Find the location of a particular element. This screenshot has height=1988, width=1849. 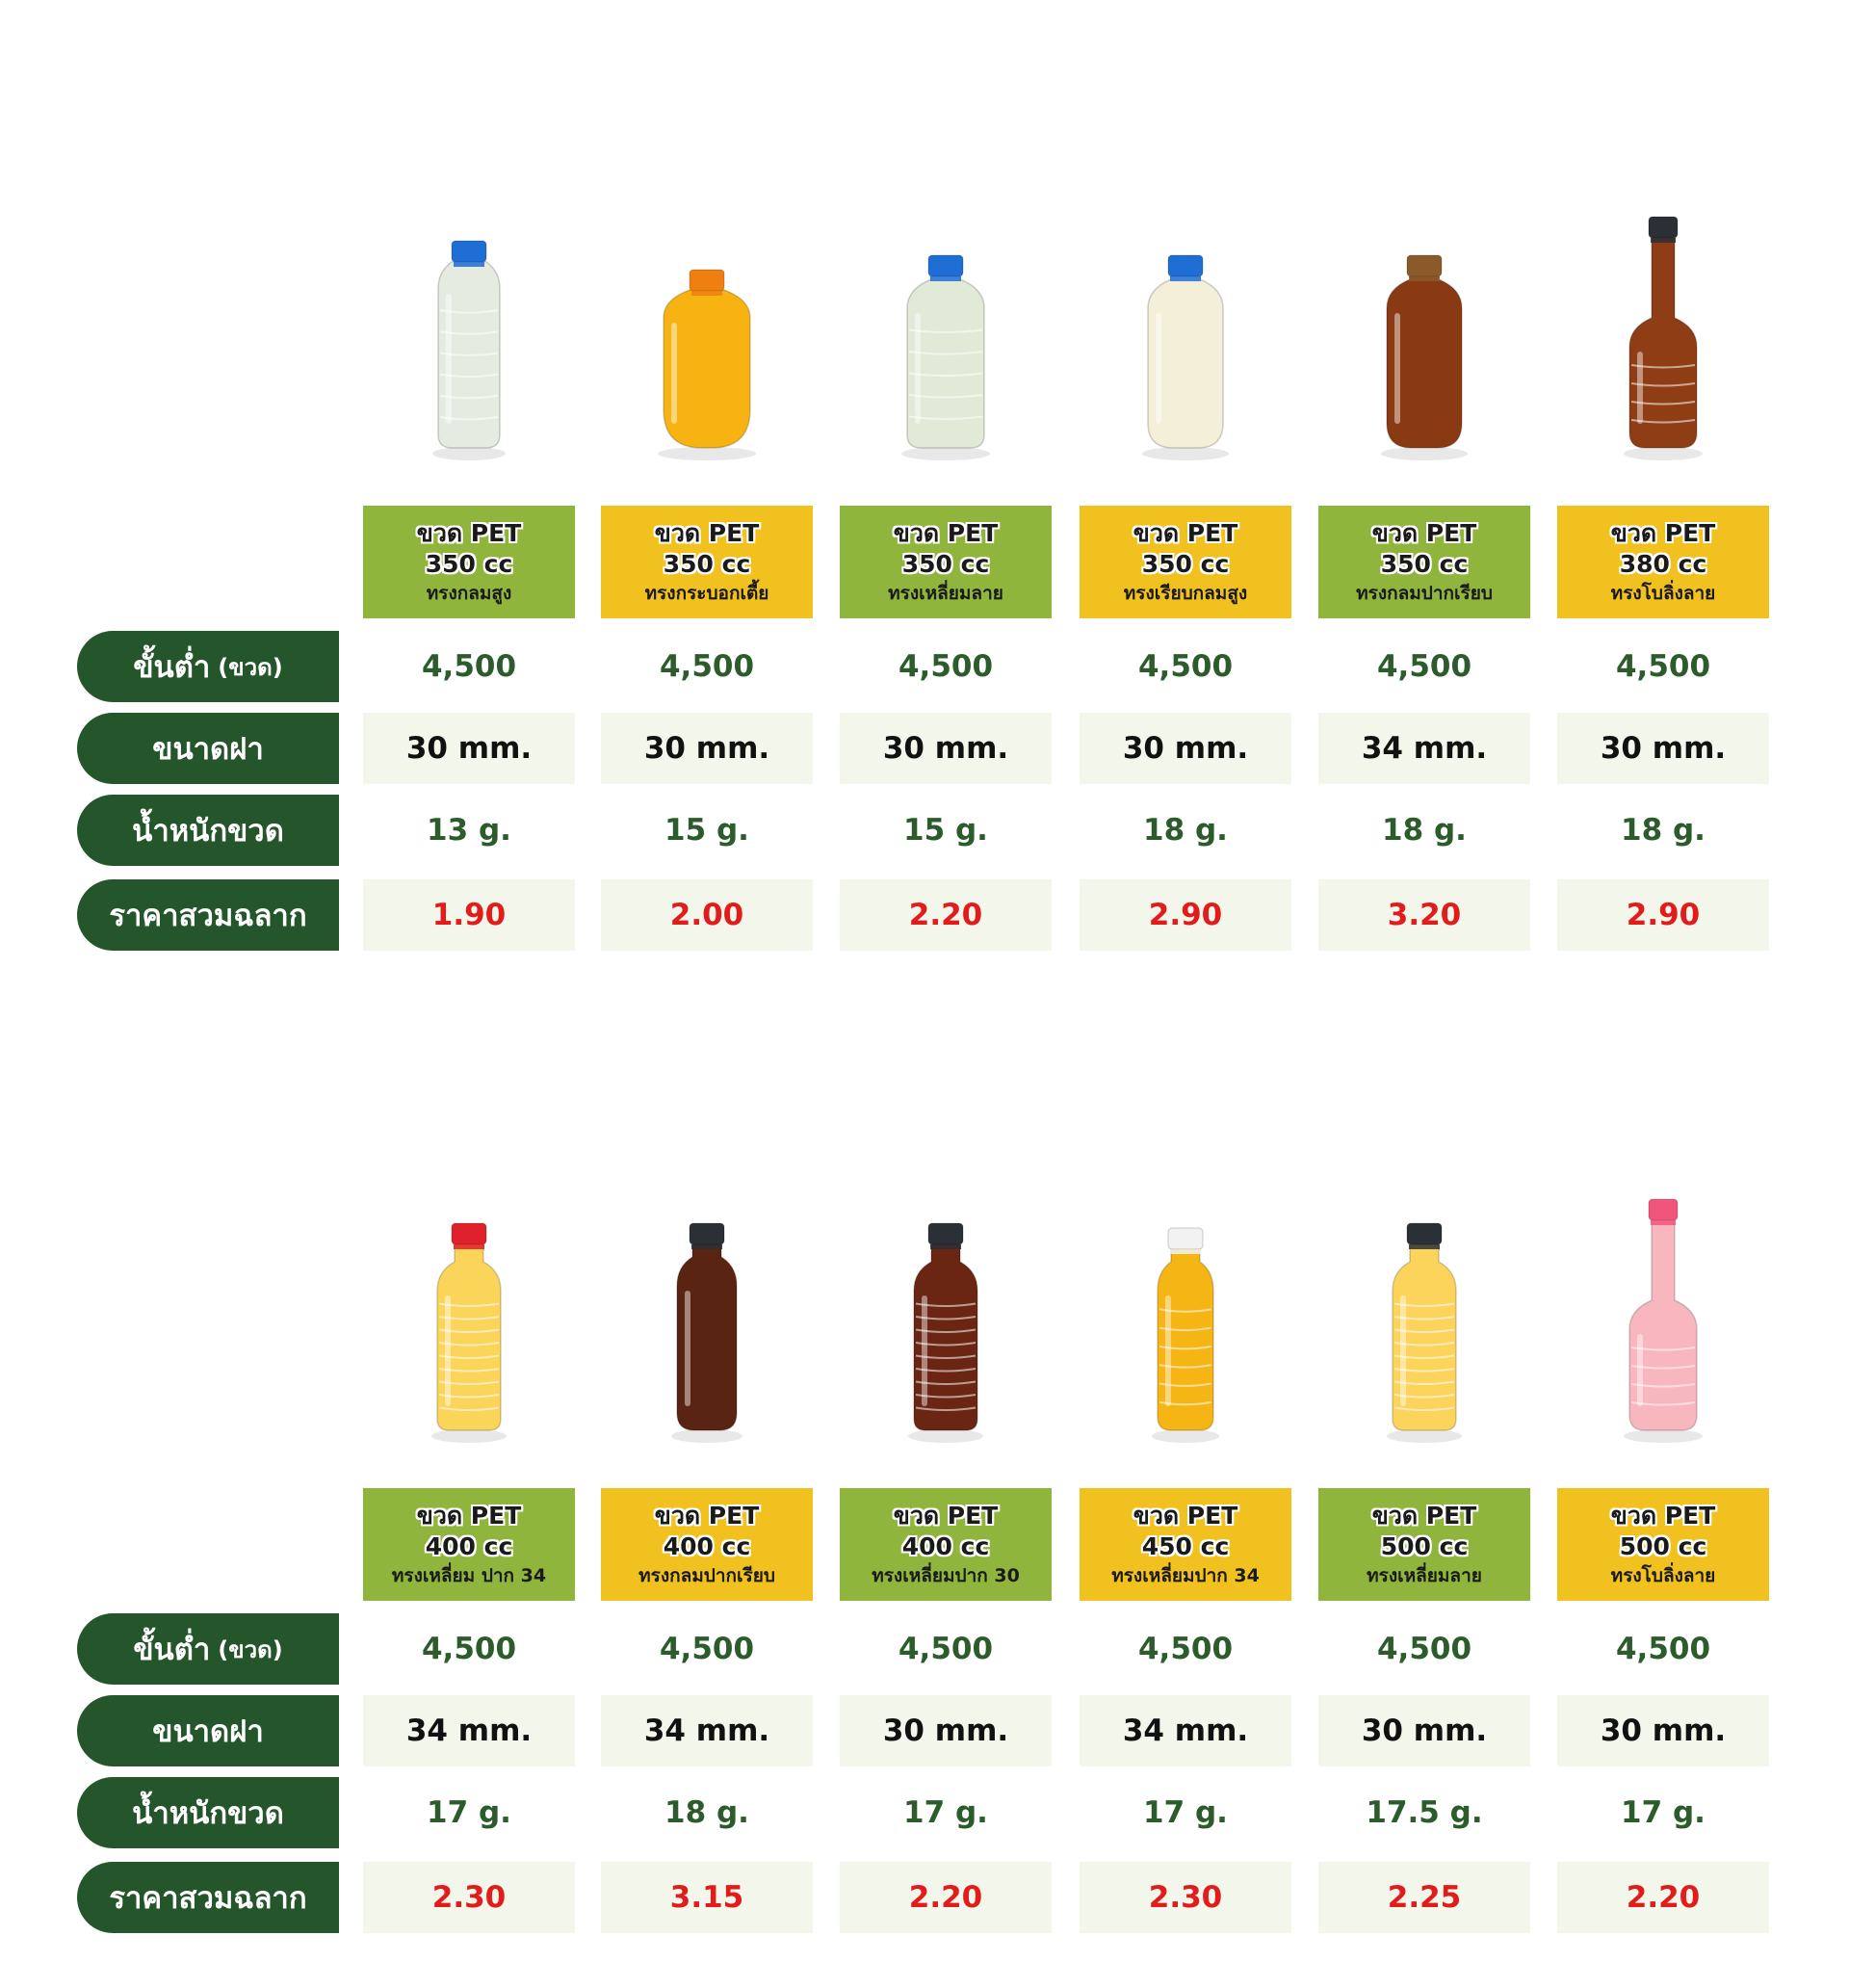

product-header: ขวด PET 500 cc ทรงเหลี่ยมลาย is located at coordinates (1424, 1544).